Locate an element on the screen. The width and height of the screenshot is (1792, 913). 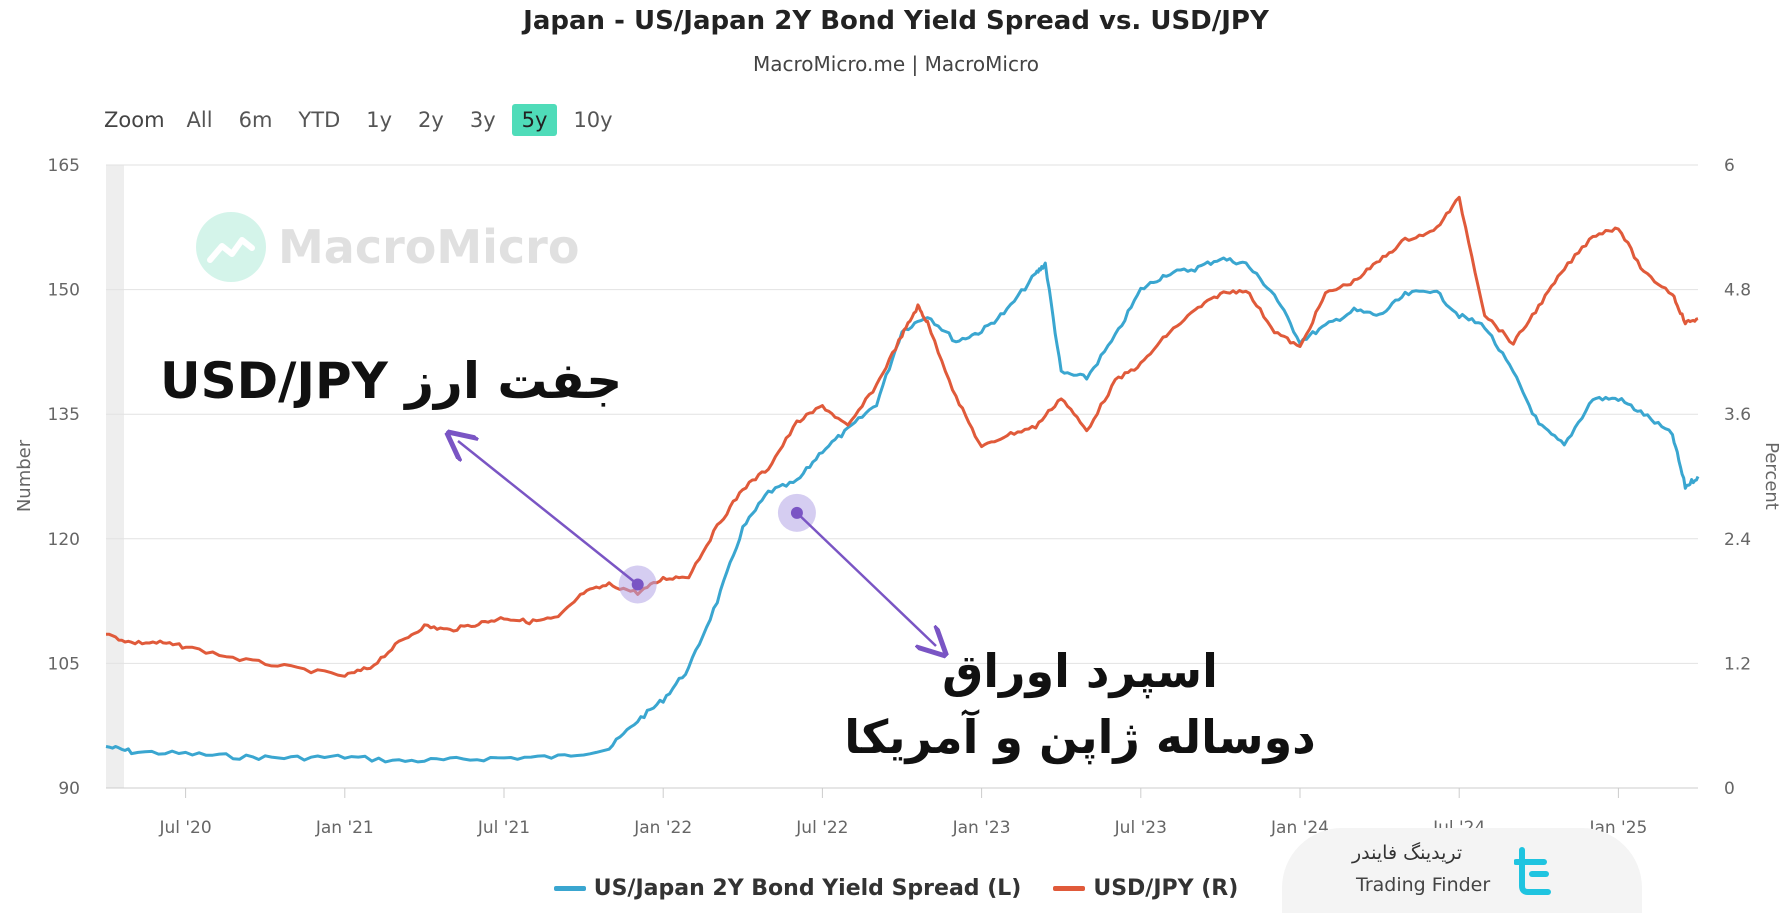
x-tick-label: Jul '20 is located at coordinates (184, 828).